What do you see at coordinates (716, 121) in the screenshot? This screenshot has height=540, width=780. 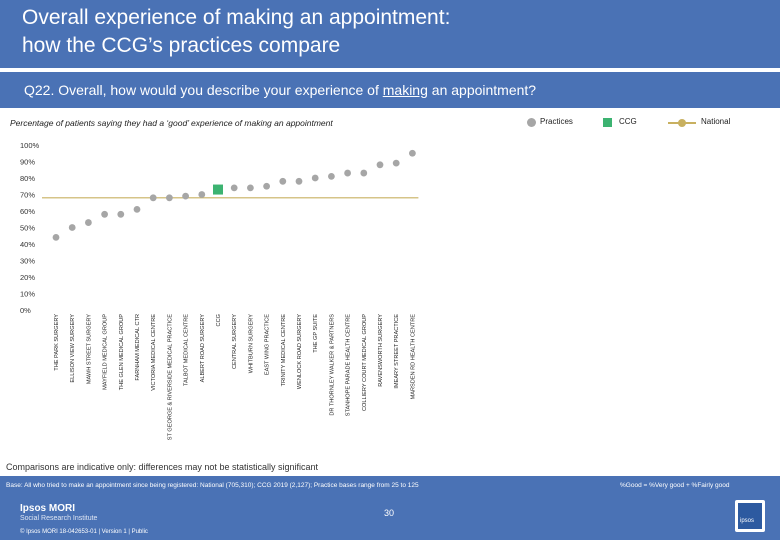 I see `legend-national-label: National` at bounding box center [716, 121].